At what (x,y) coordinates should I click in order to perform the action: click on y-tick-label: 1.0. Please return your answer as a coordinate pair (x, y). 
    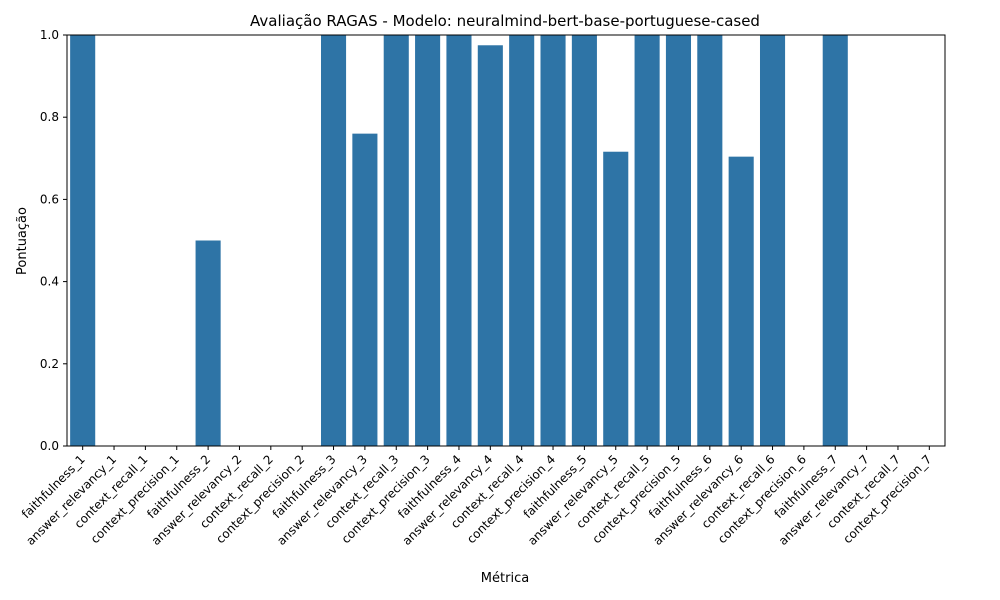
    Looking at the image, I should click on (49, 35).